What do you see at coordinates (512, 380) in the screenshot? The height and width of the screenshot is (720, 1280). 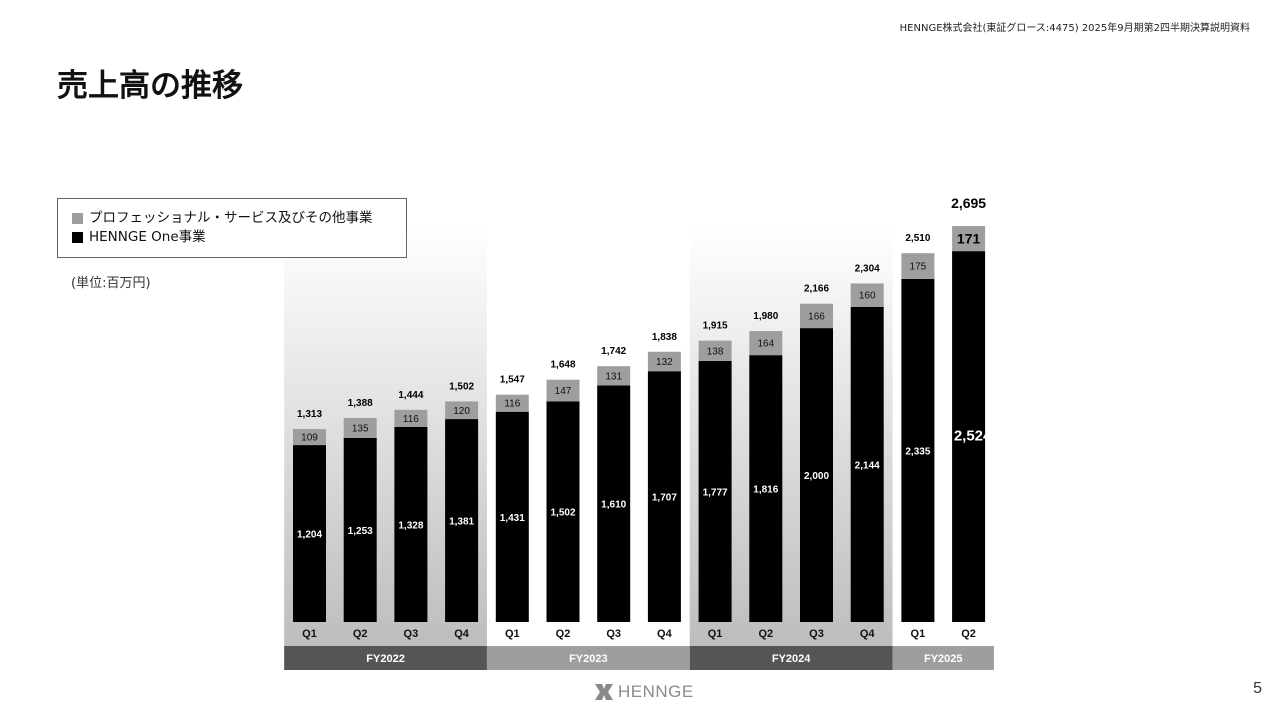 I see `data-label-total: 1,547` at bounding box center [512, 380].